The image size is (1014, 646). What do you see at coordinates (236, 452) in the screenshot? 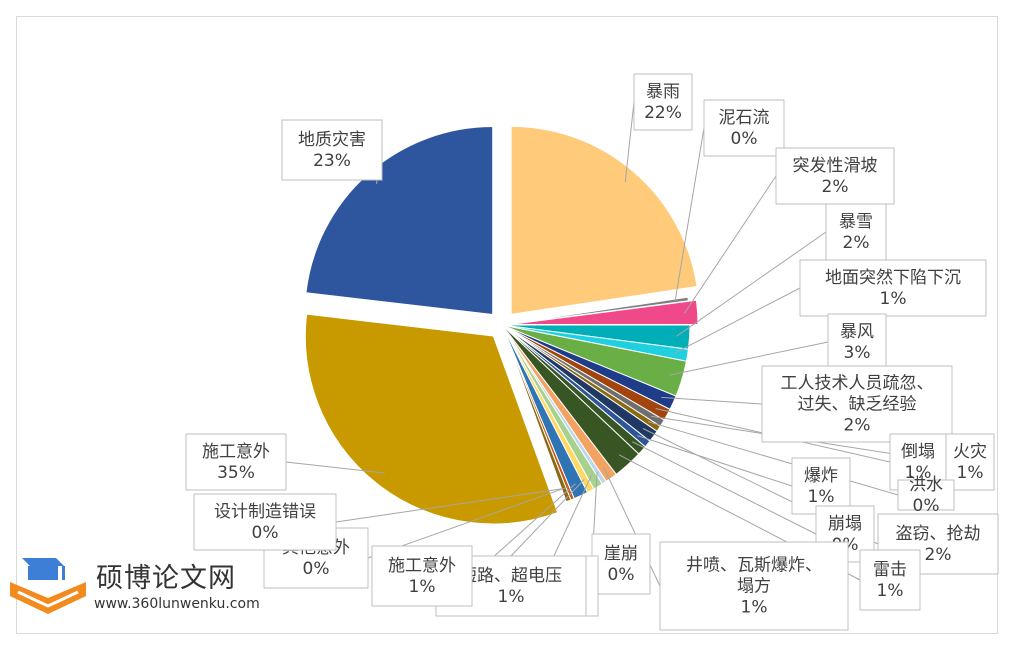
I see `slice-category-label-21: 施工意外` at bounding box center [236, 452].